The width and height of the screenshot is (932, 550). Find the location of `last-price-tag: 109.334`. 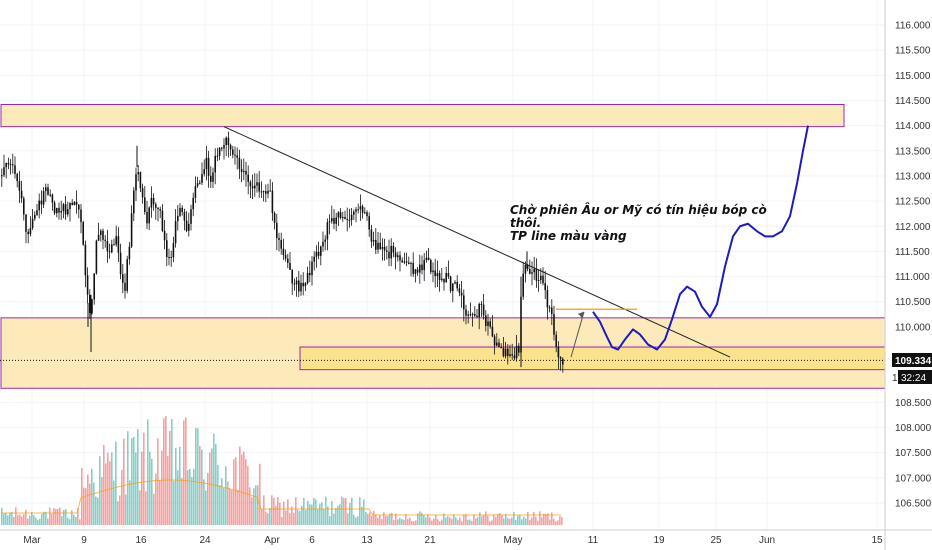

last-price-tag: 109.334 is located at coordinates (912, 360).